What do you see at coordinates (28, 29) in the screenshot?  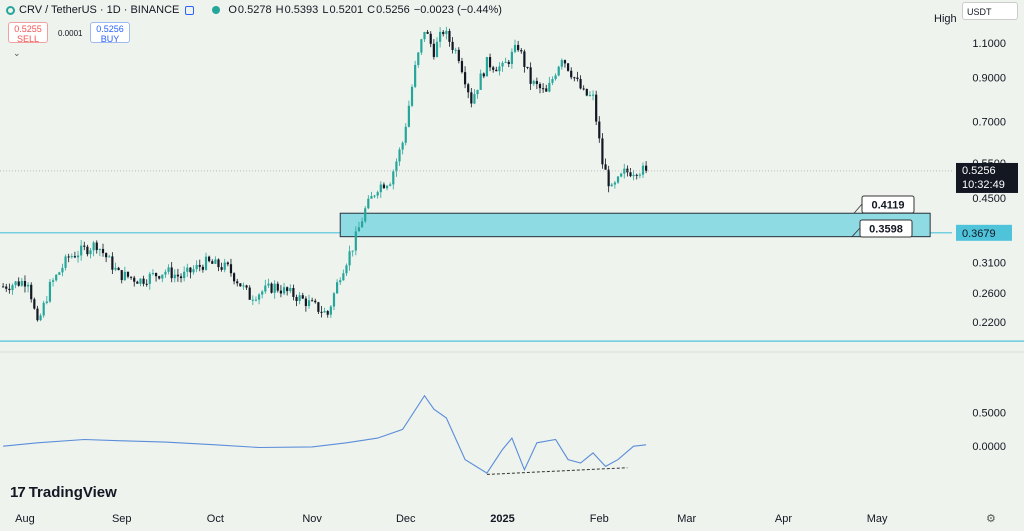 I see `sell-price: 0.5255` at bounding box center [28, 29].